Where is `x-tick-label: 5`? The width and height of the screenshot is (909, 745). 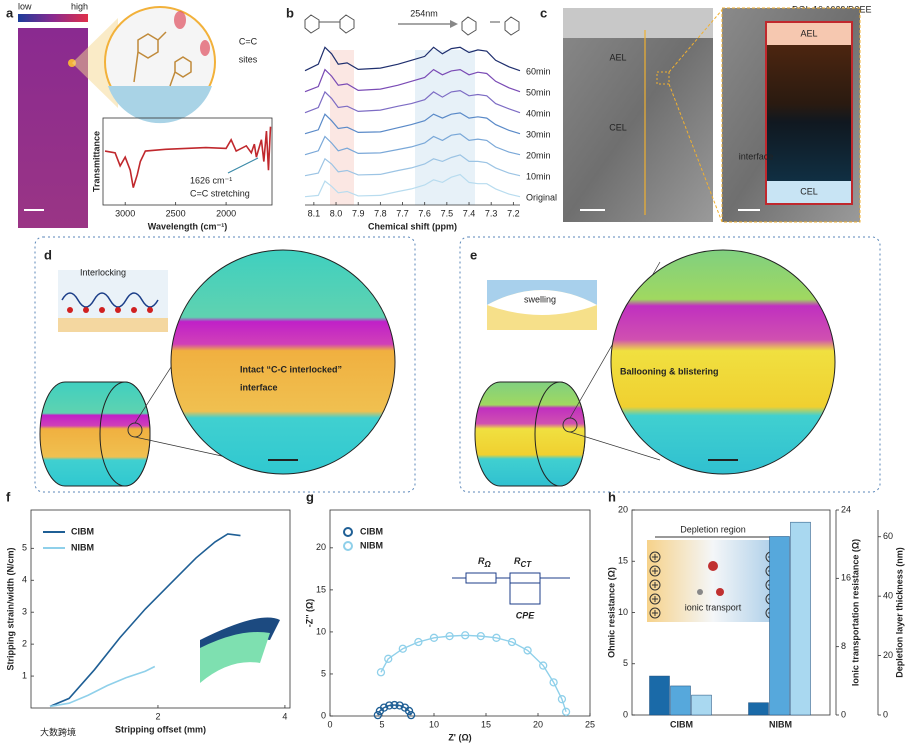 x-tick-label: 5 is located at coordinates (381, 724).